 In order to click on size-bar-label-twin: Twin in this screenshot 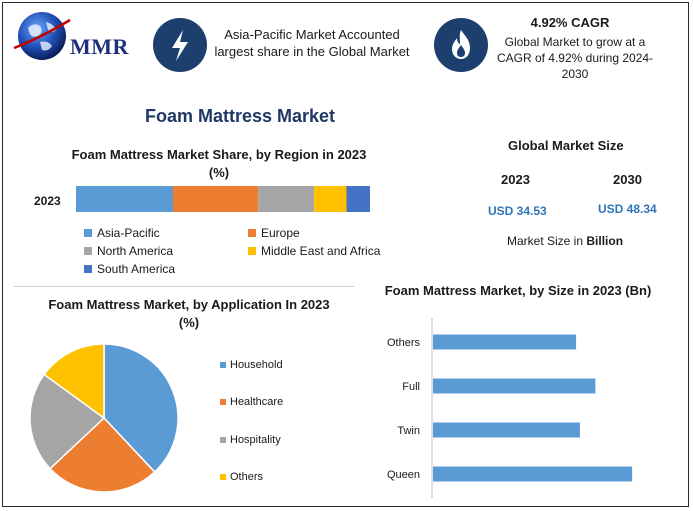, I will do `click(408, 431)`.